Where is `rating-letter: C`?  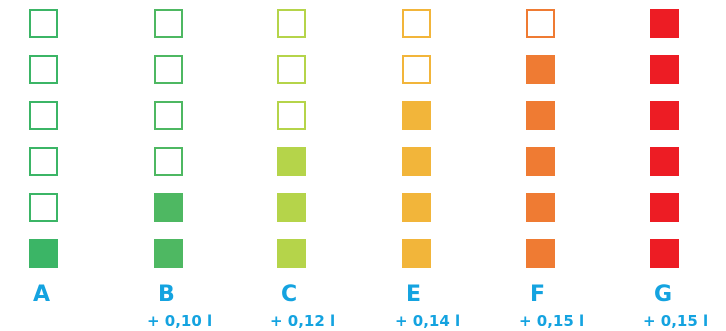 rating-letter: C is located at coordinates (289, 294).